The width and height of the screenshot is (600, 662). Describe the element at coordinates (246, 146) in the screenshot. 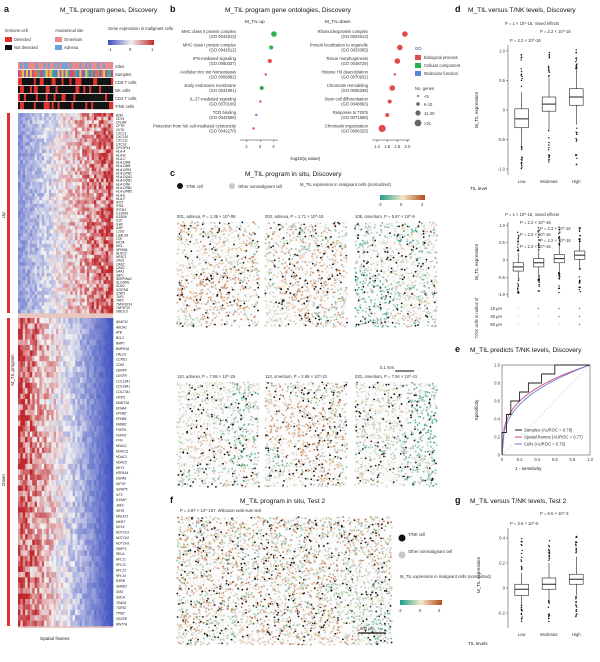

I see `go-up-tick-label: 2` at that location.